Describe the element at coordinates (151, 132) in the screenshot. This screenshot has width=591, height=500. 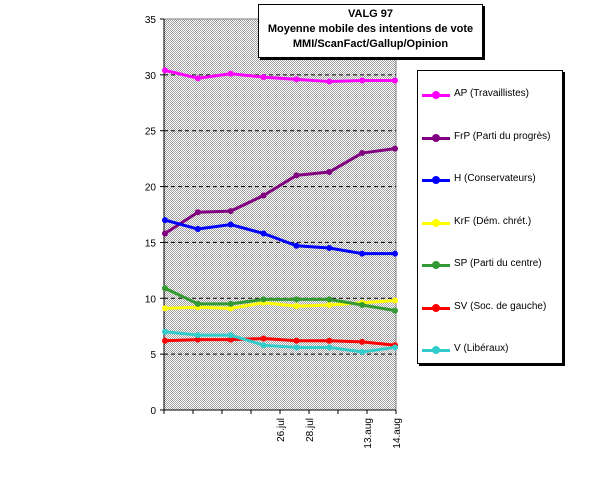
I see `y-tick-label: 25` at that location.